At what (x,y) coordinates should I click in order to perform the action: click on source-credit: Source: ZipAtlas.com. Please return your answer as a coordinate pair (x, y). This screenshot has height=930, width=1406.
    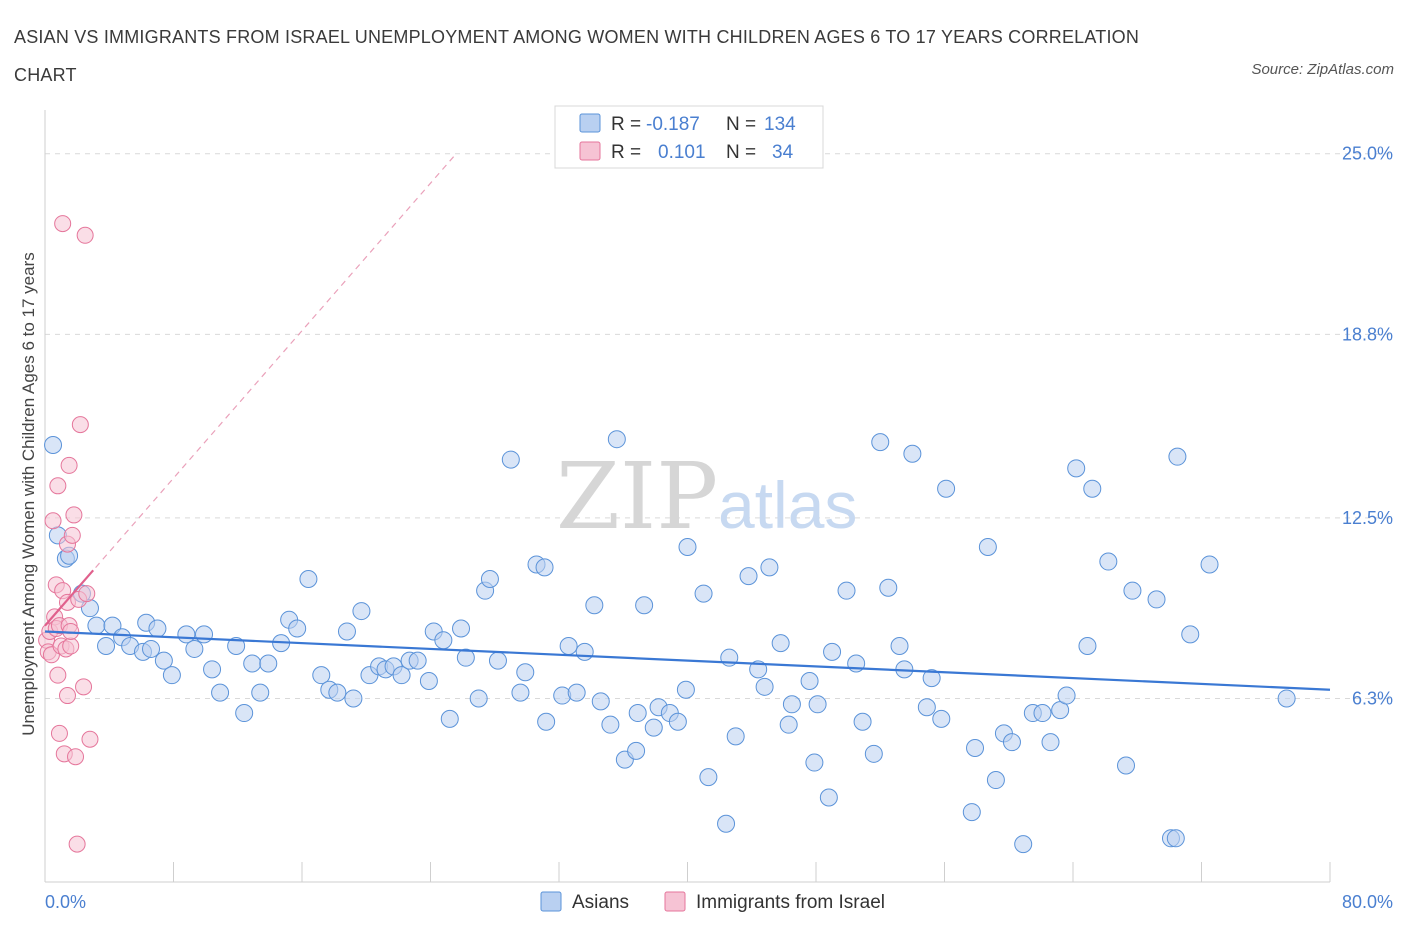
    Looking at the image, I should click on (1322, 69).